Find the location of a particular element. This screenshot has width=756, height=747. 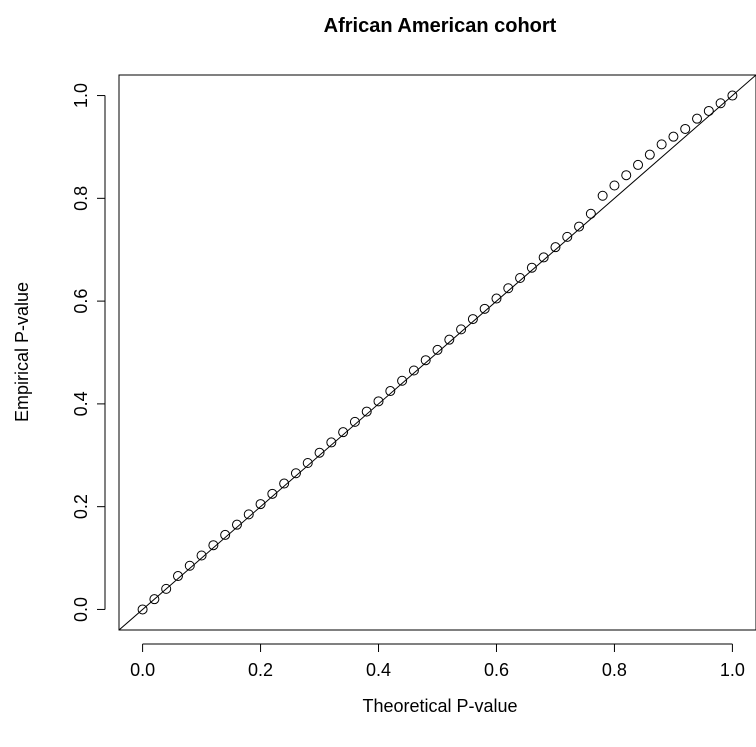

chart-title: African American cohort is located at coordinates (440, 26).